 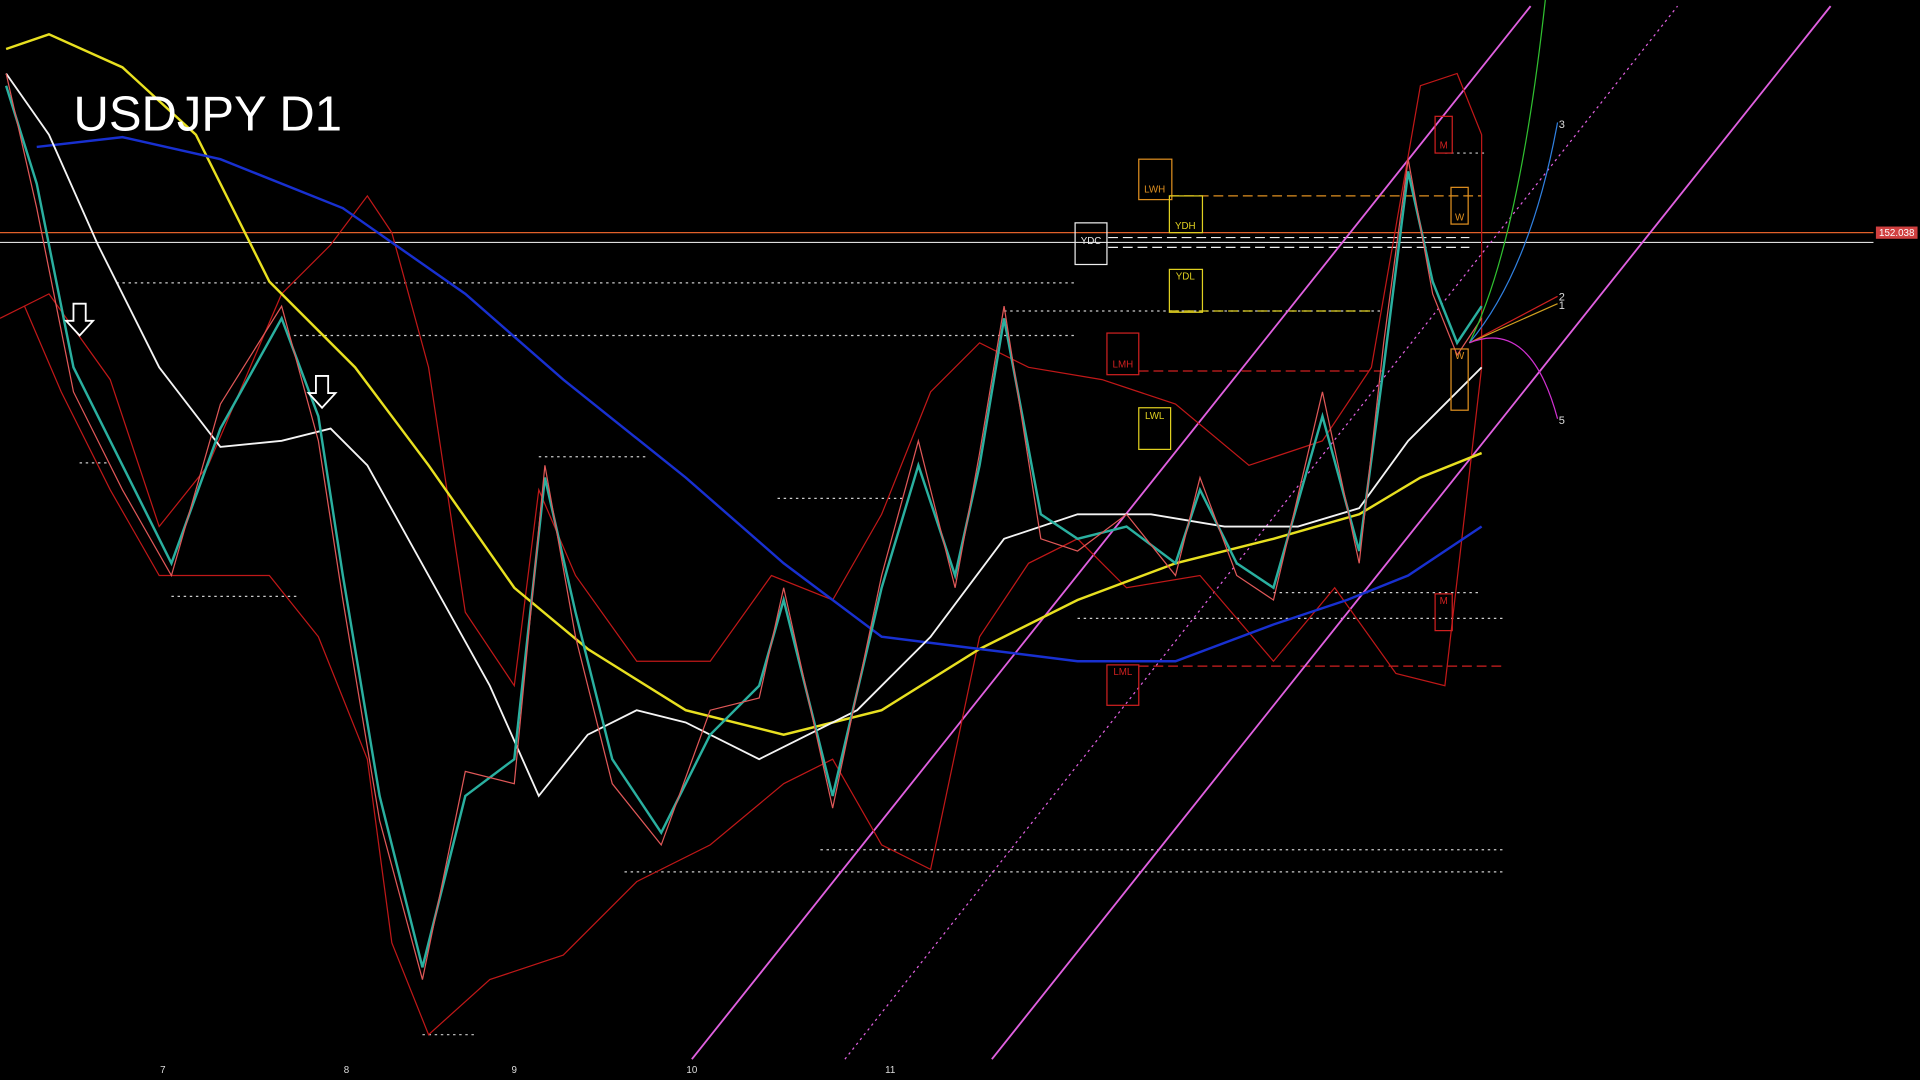 What do you see at coordinates (1186, 276) in the screenshot?
I see `level-label: YDL` at bounding box center [1186, 276].